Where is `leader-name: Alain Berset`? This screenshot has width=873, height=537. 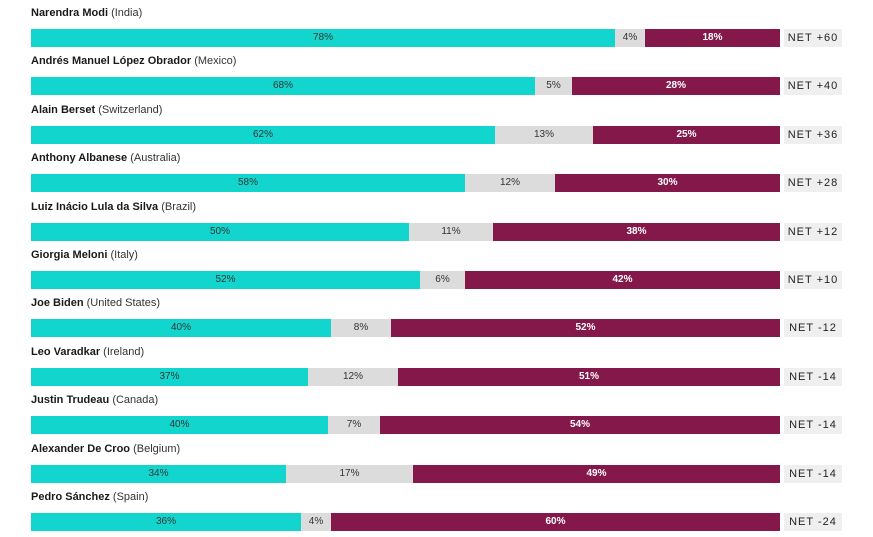
leader-name: Alain Berset is located at coordinates (63, 109).